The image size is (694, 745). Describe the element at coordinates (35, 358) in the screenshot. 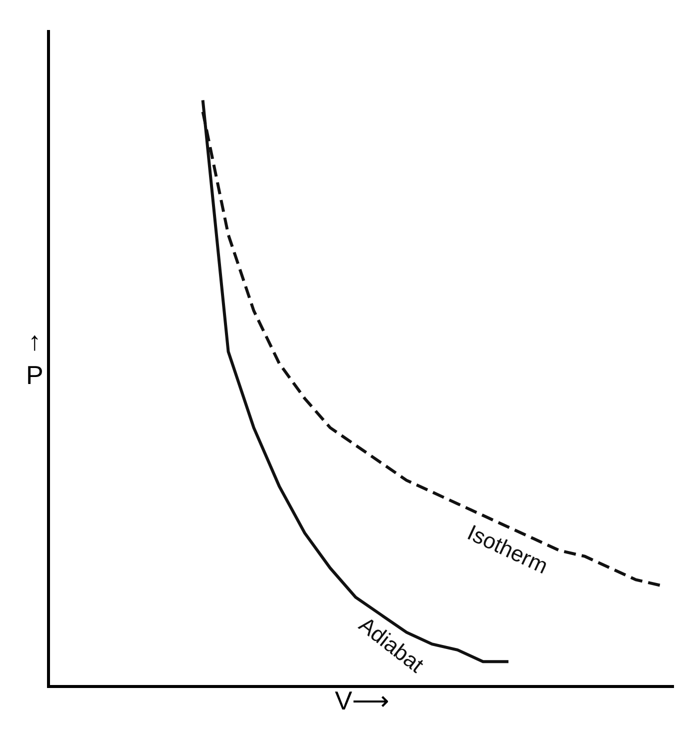

I see `text: ↑ P` at that location.